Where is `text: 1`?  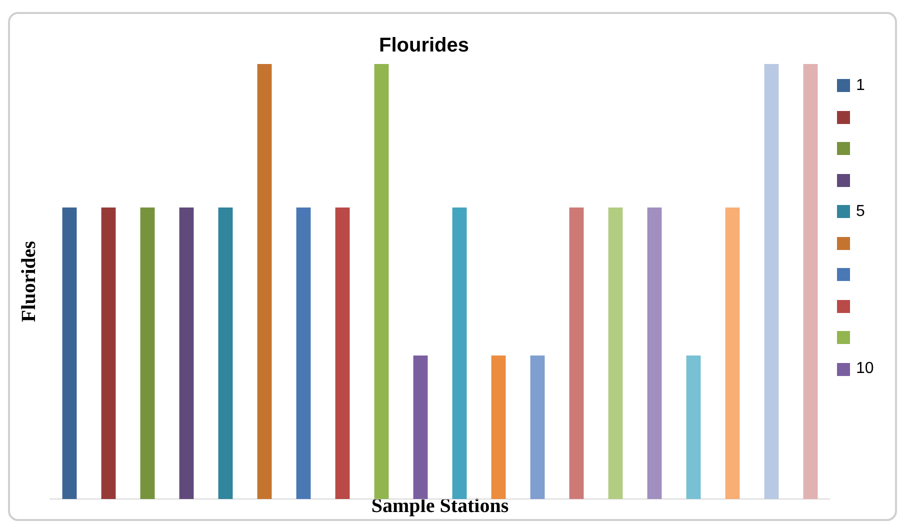 text: 1 is located at coordinates (860, 85).